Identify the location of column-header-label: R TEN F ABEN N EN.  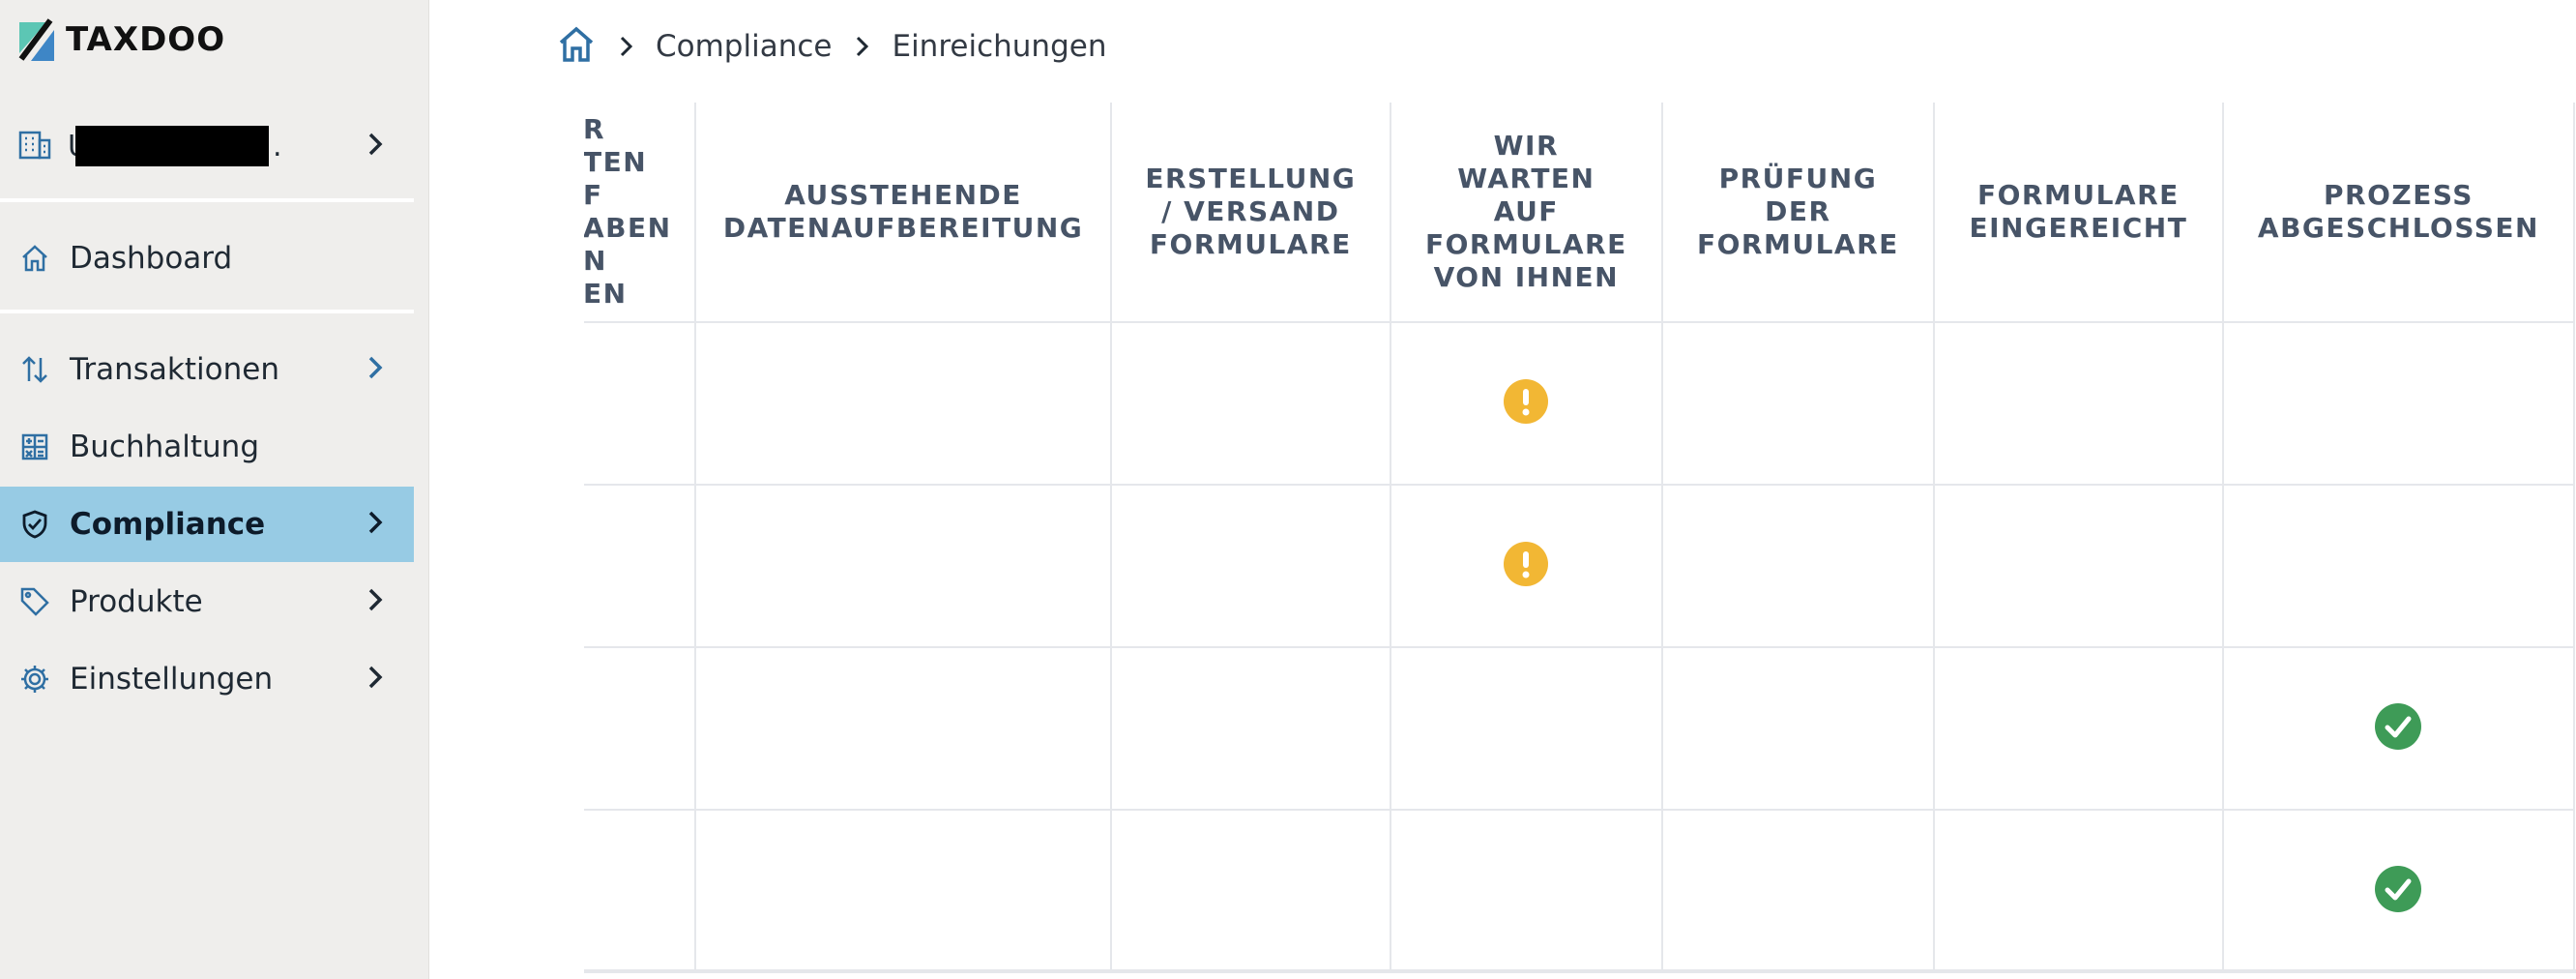
(628, 211).